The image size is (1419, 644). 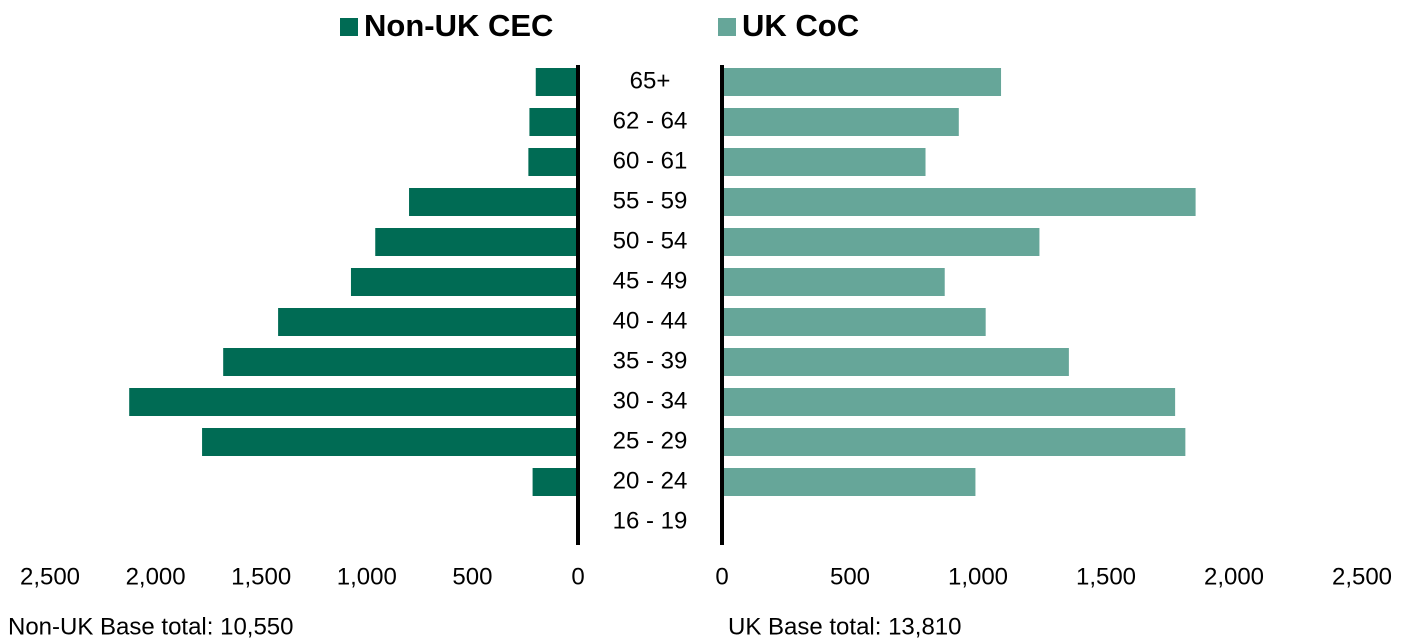 I want to click on category-label: 30 - 34, so click(x=650, y=400).